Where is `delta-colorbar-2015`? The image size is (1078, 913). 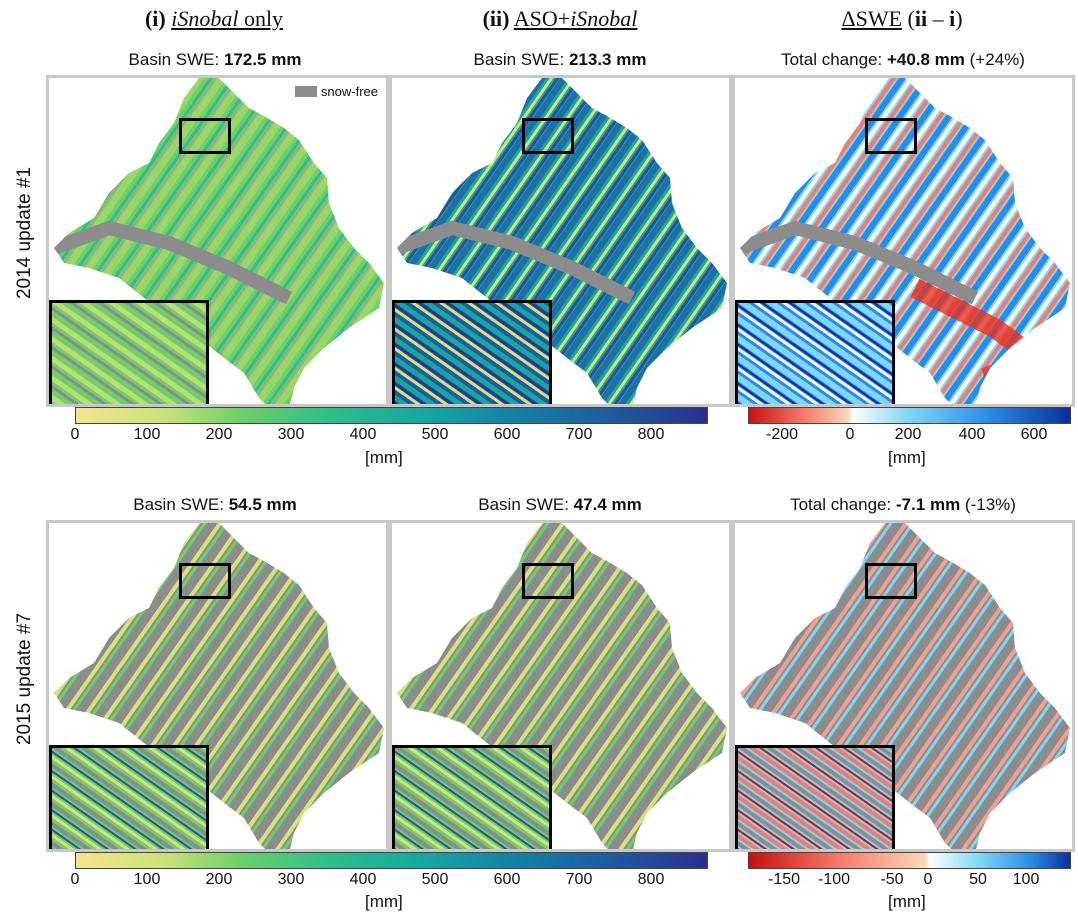
delta-colorbar-2015 is located at coordinates (909, 860).